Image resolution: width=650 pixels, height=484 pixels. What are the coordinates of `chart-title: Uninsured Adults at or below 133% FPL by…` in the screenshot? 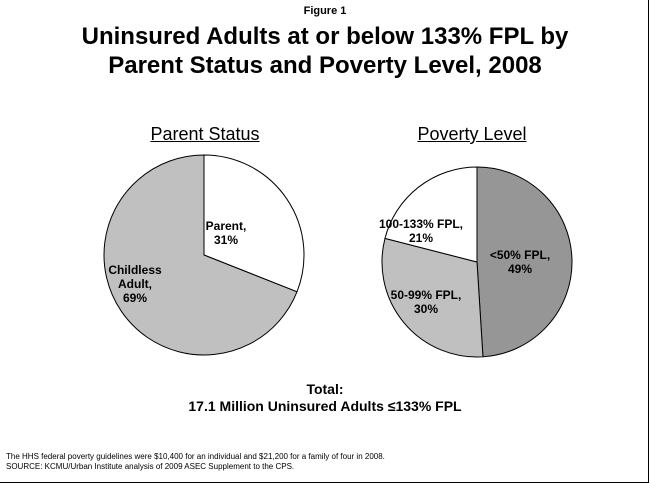 It's located at (325, 51).